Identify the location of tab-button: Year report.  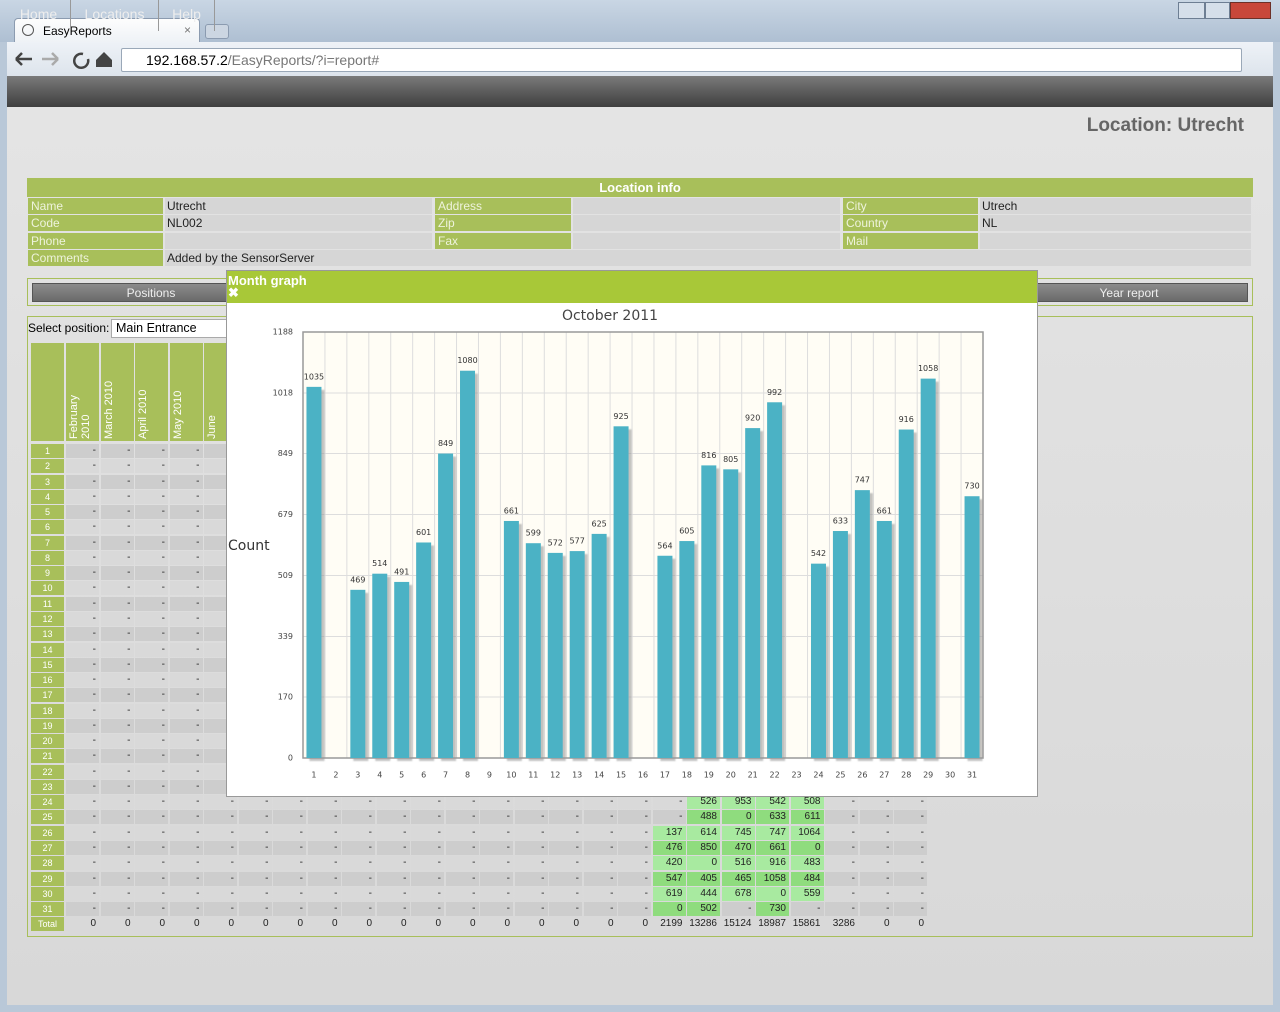
(1129, 292).